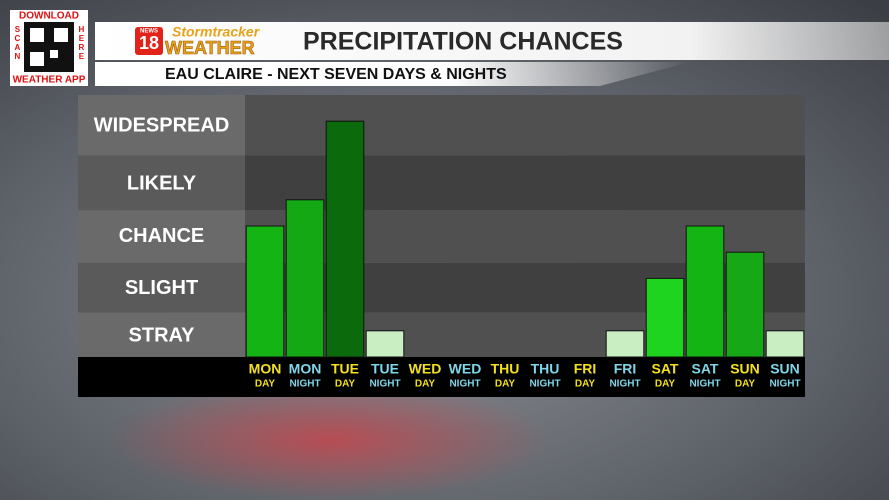 This screenshot has width=889, height=500. I want to click on badge-text: HERE, so click(81, 43).